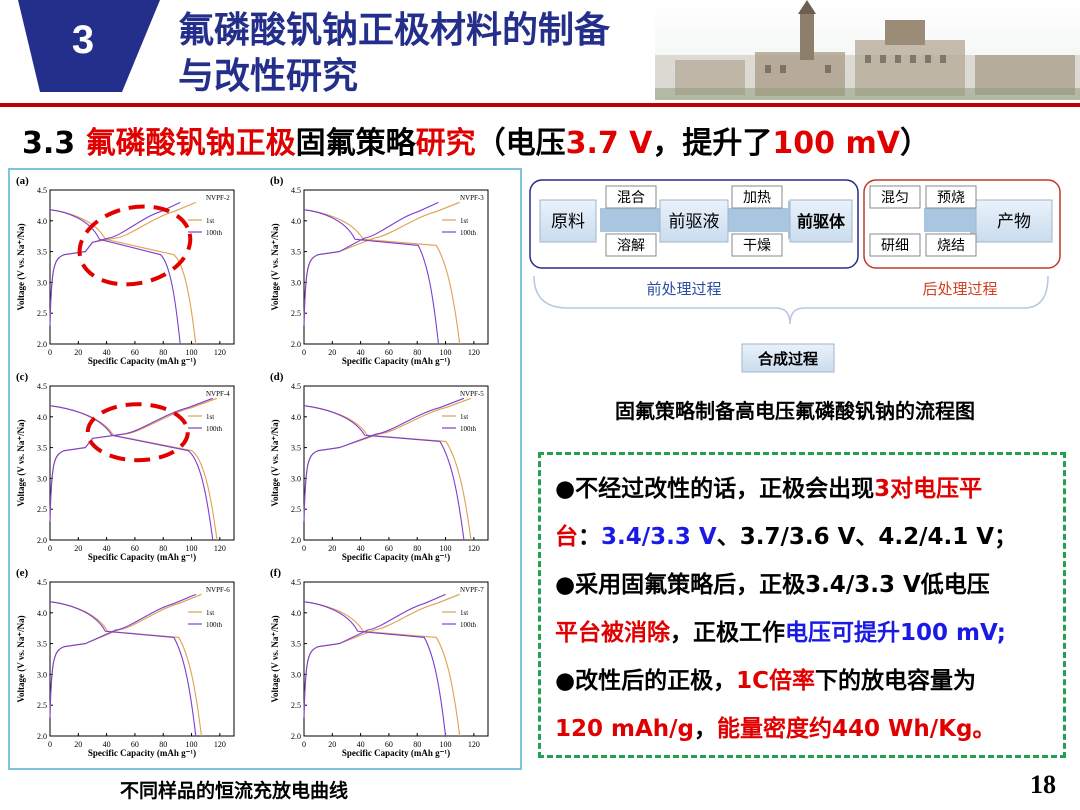  Describe the element at coordinates (895, 246) in the screenshot. I see `grind-label: 研细` at that location.